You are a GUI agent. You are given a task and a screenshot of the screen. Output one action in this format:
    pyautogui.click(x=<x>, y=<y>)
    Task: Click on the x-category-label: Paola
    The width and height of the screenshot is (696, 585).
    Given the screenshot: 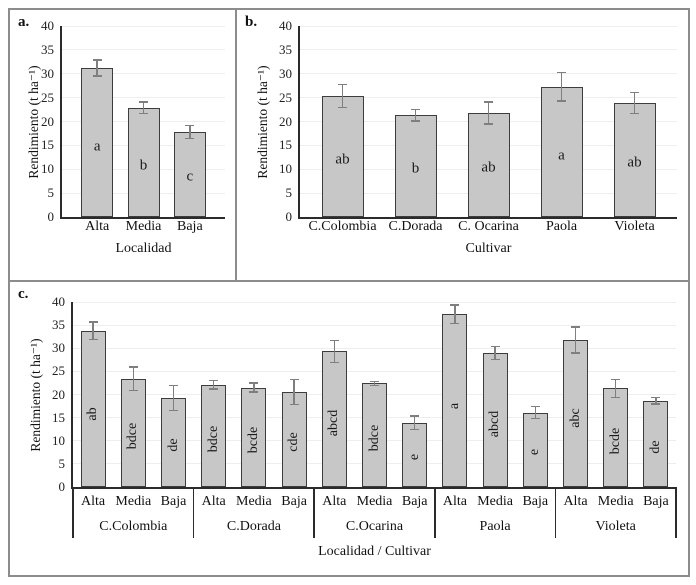 What is the action you would take?
    pyautogui.click(x=561, y=226)
    